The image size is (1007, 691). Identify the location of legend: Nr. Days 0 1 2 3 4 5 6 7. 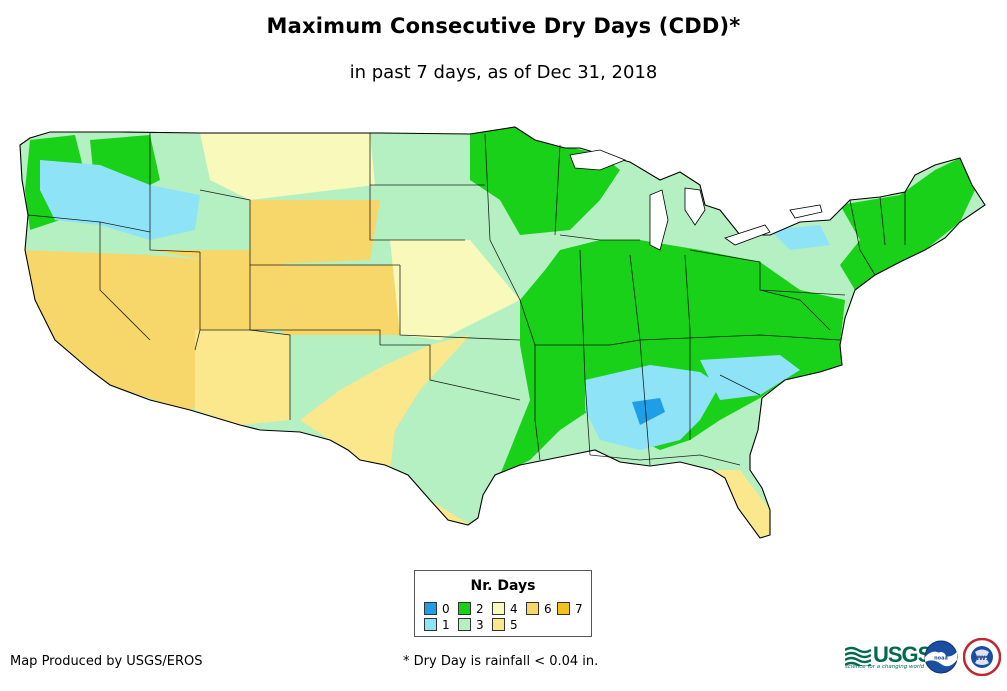
(503, 603).